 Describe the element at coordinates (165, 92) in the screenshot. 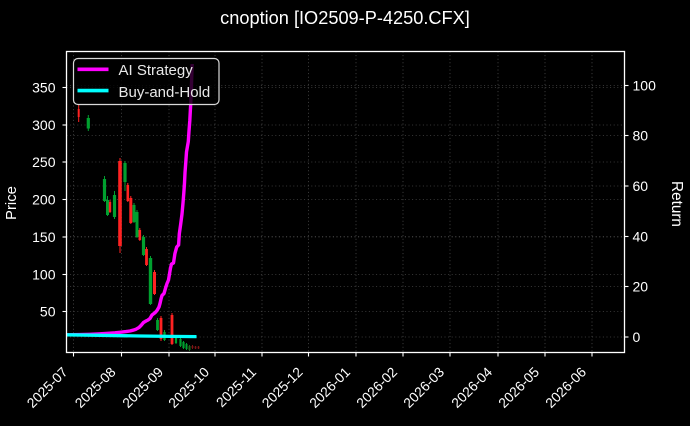

I see `svg-text: Buy-and-Hold` at that location.